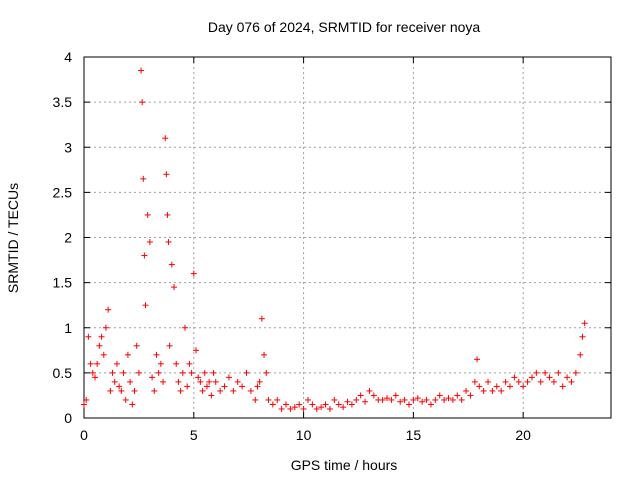 The image size is (640, 480). I want to click on y-tick-label: 0.5, so click(63, 373).